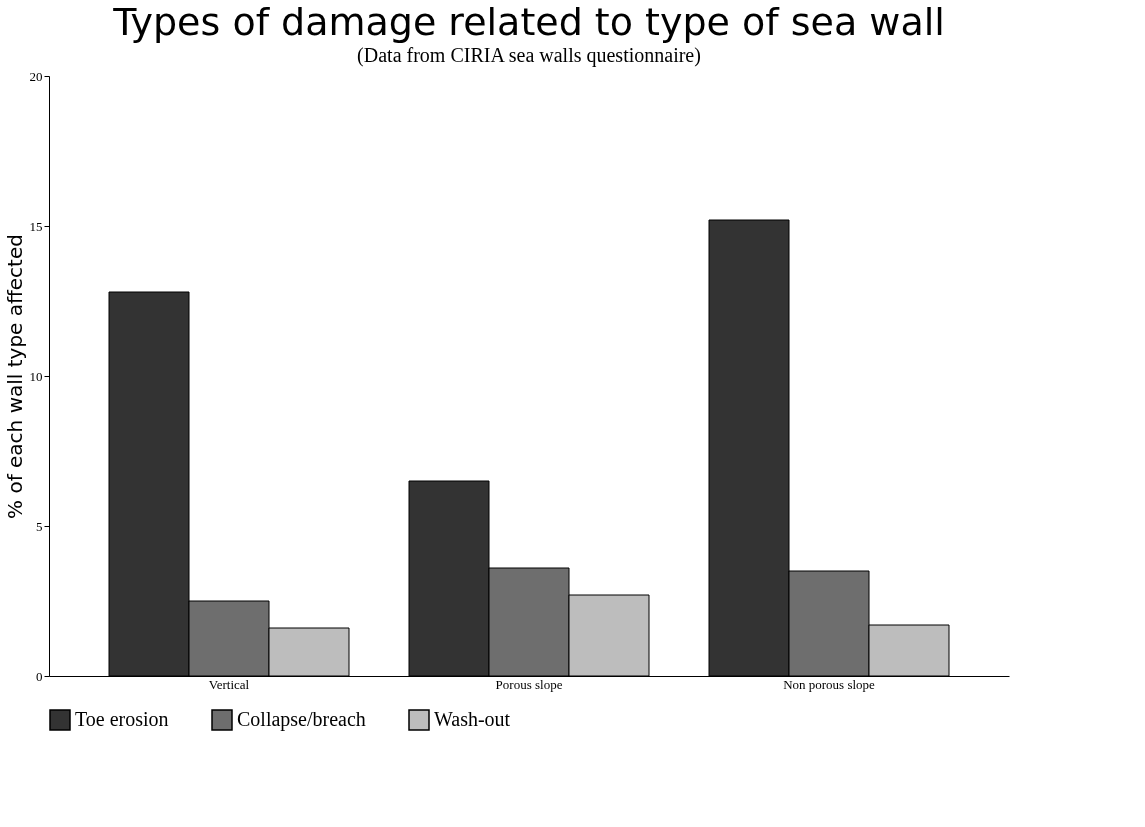  I want to click on y-tick-label: 5, so click(39, 526).